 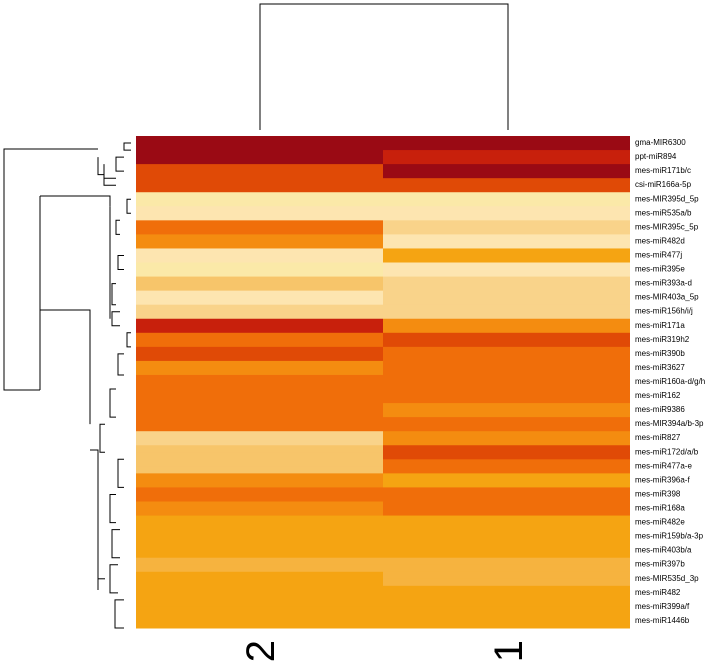 I want to click on column-label: I1, so click(x=509, y=653).